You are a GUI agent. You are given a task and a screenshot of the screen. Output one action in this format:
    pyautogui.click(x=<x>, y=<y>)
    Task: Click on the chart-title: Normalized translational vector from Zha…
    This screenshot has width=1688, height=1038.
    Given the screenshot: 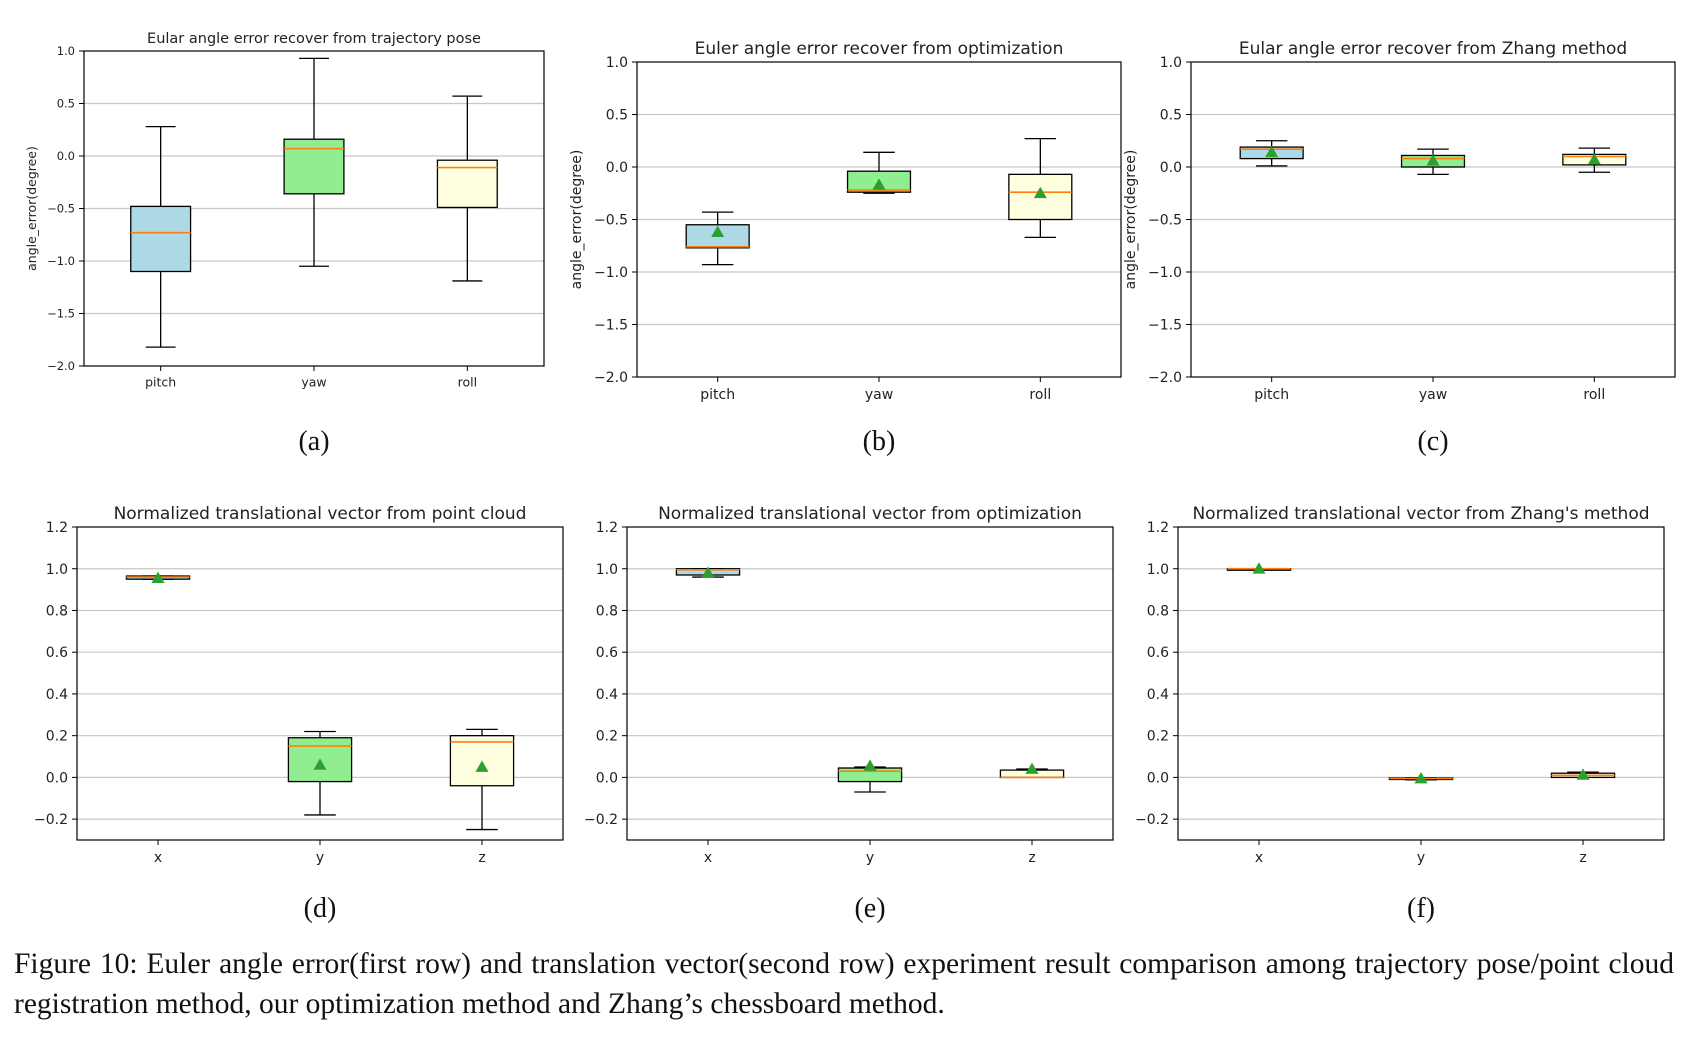 What is the action you would take?
    pyautogui.click(x=1420, y=514)
    